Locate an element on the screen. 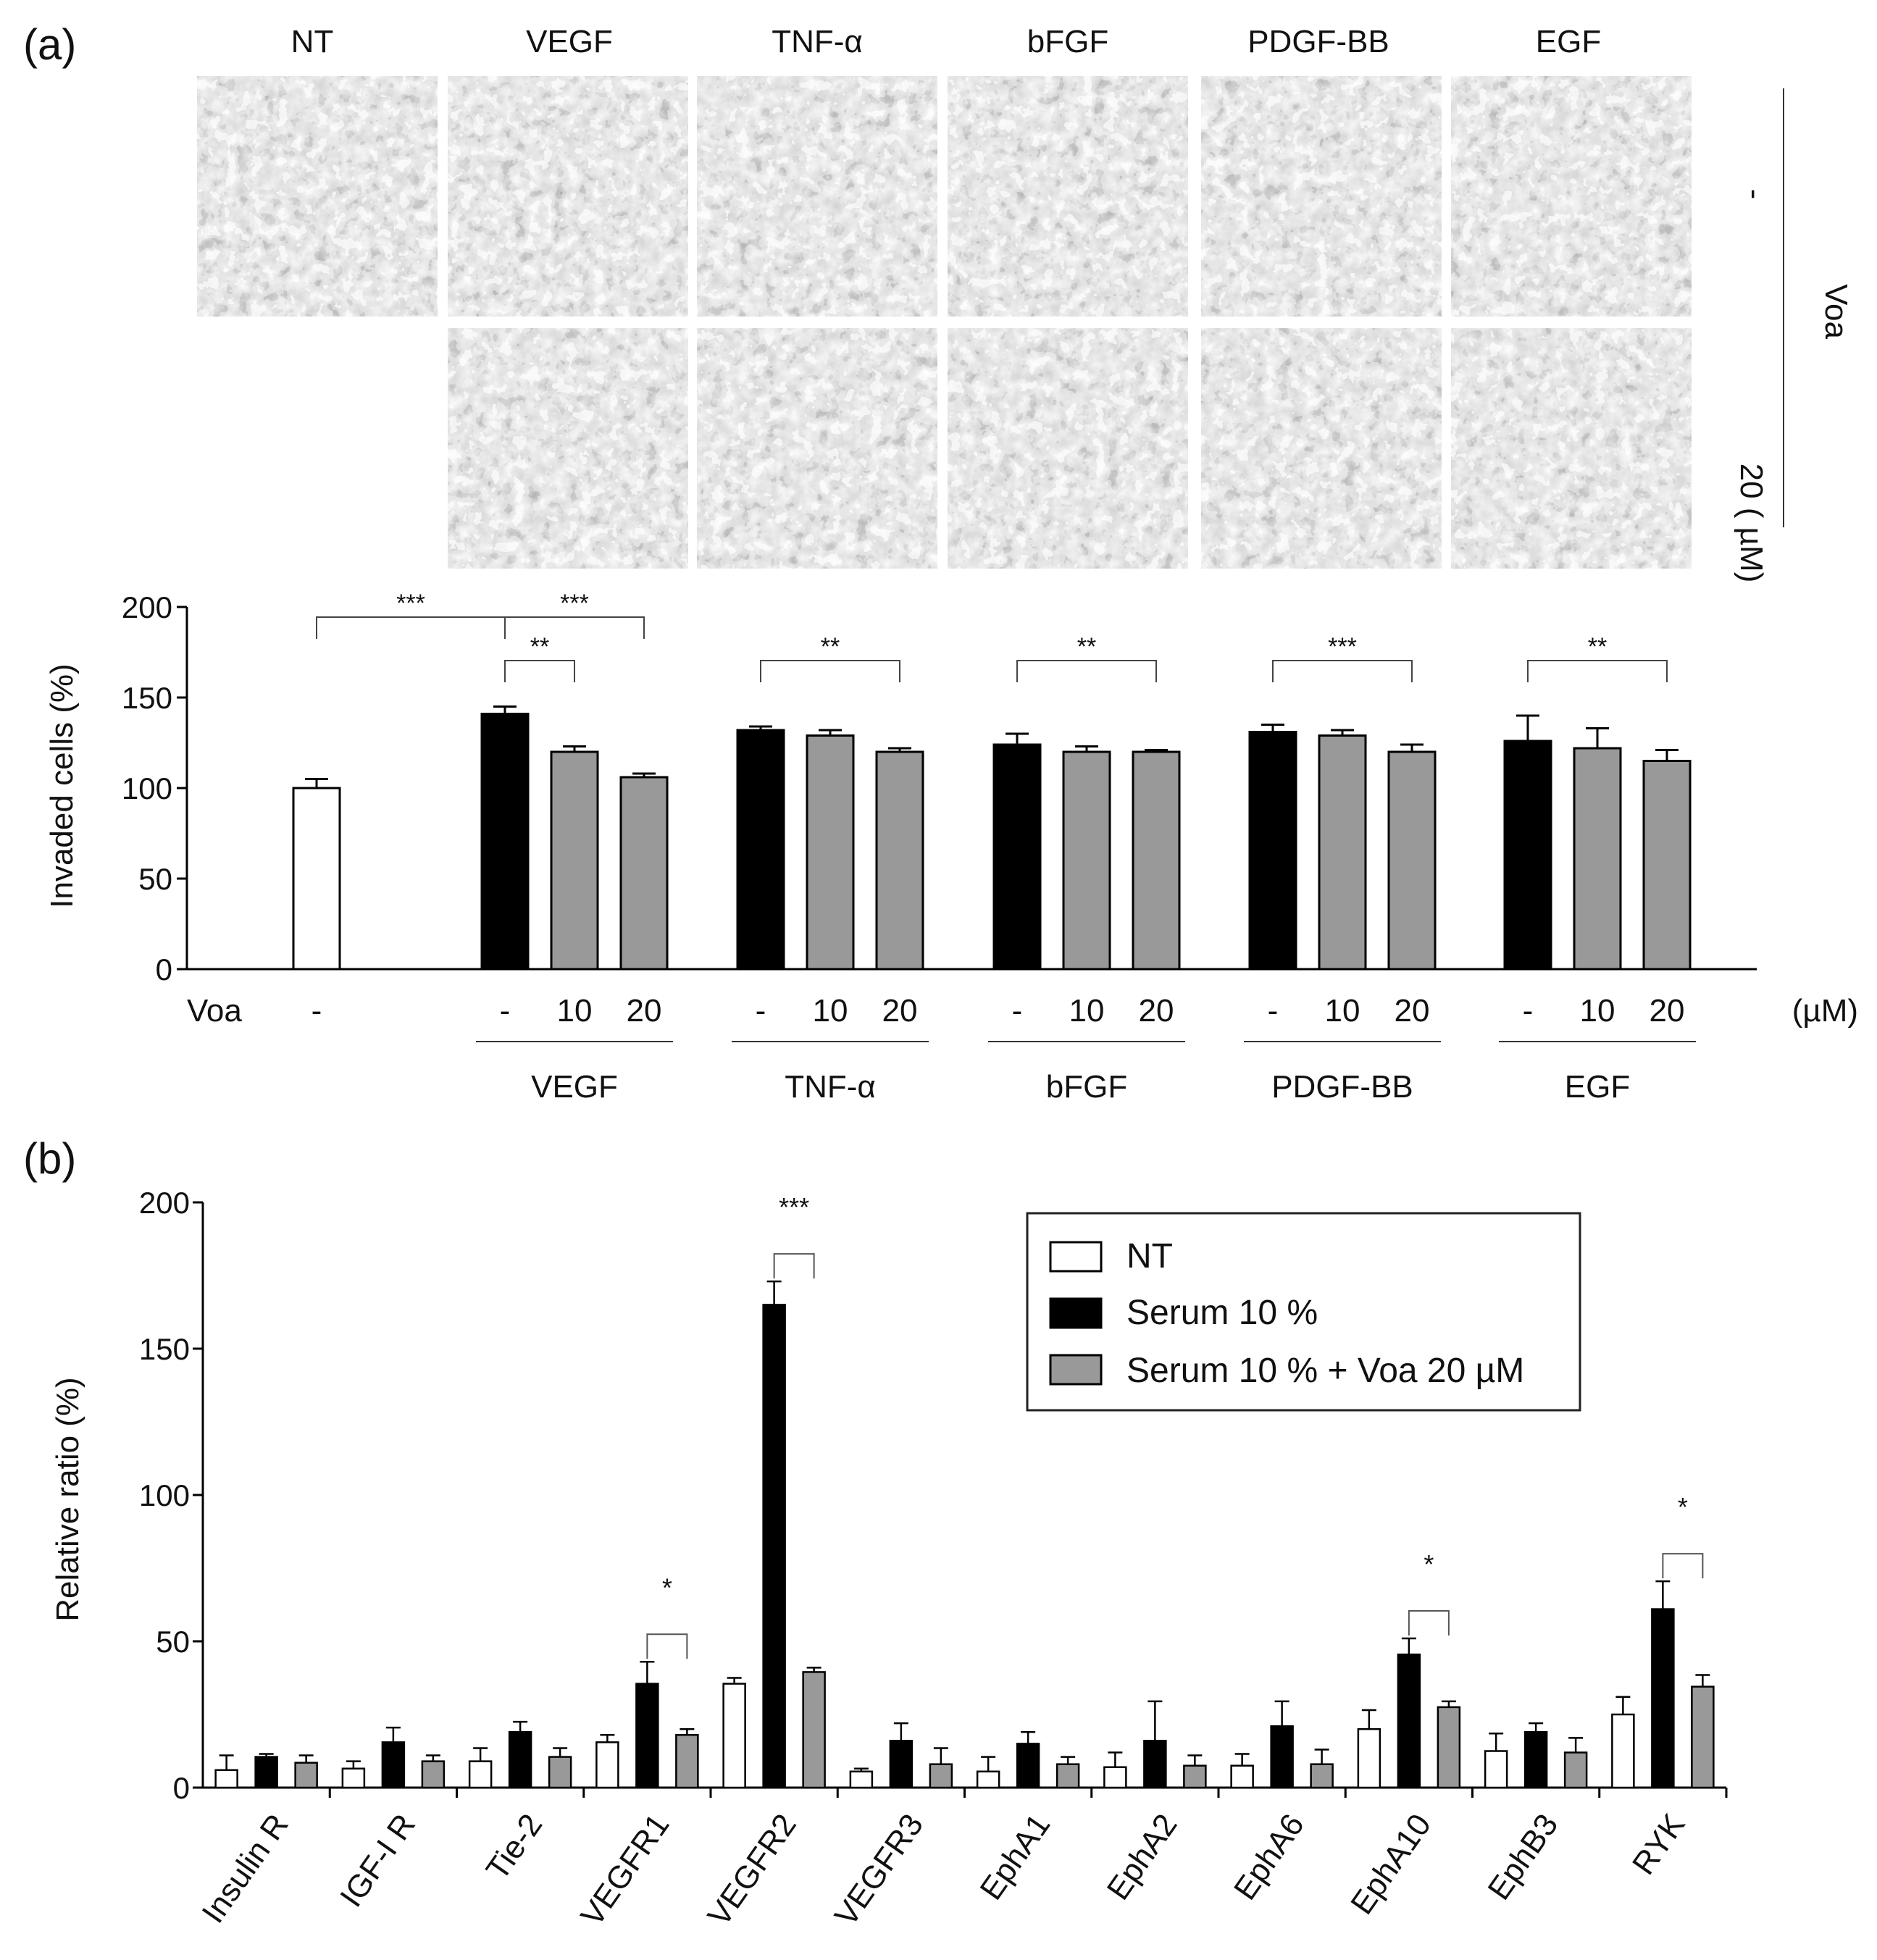 This screenshot has height=1960, width=1877. column-label-tnf: TNF-α is located at coordinates (817, 41).